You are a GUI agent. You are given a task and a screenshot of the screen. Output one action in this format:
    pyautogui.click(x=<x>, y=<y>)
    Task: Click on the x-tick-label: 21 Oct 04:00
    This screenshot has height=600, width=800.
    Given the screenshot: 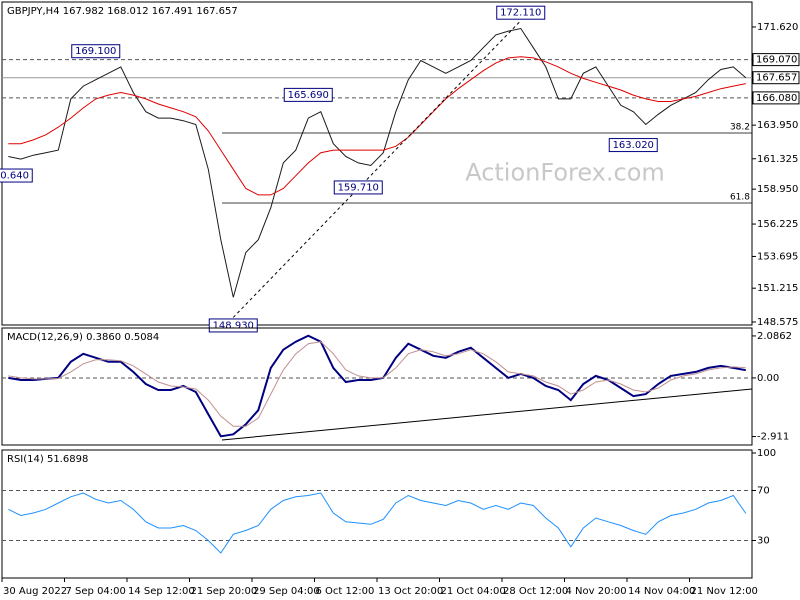 What is the action you would take?
    pyautogui.click(x=473, y=591)
    